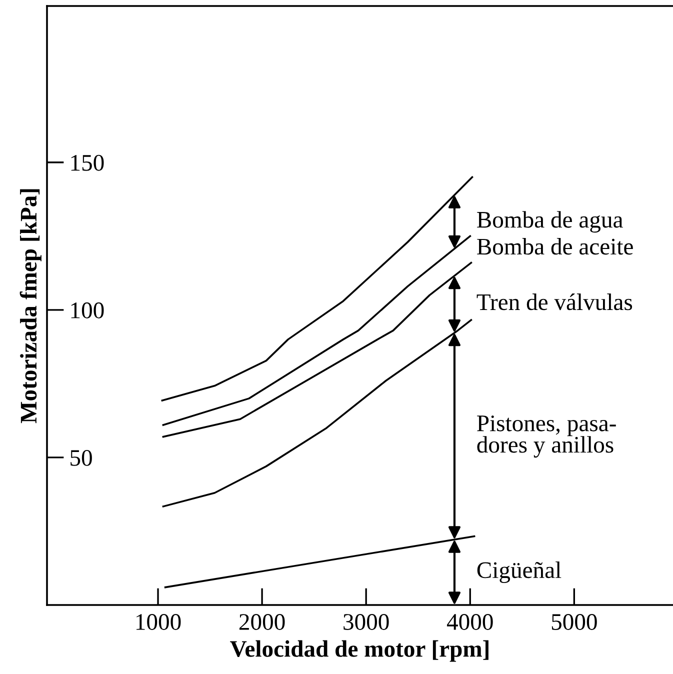 This screenshot has width=673, height=674. I want to click on y-tick-label: 150, so click(87, 162).